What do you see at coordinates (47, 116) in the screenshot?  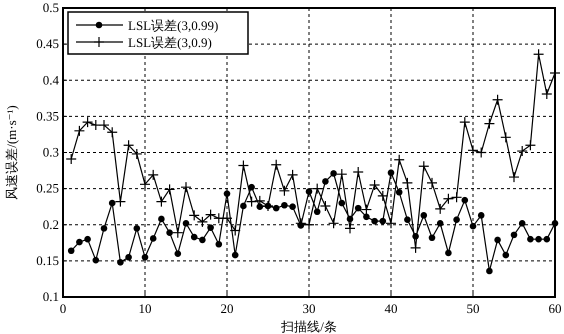 I see `y-tick-label: 0.35` at bounding box center [47, 116].